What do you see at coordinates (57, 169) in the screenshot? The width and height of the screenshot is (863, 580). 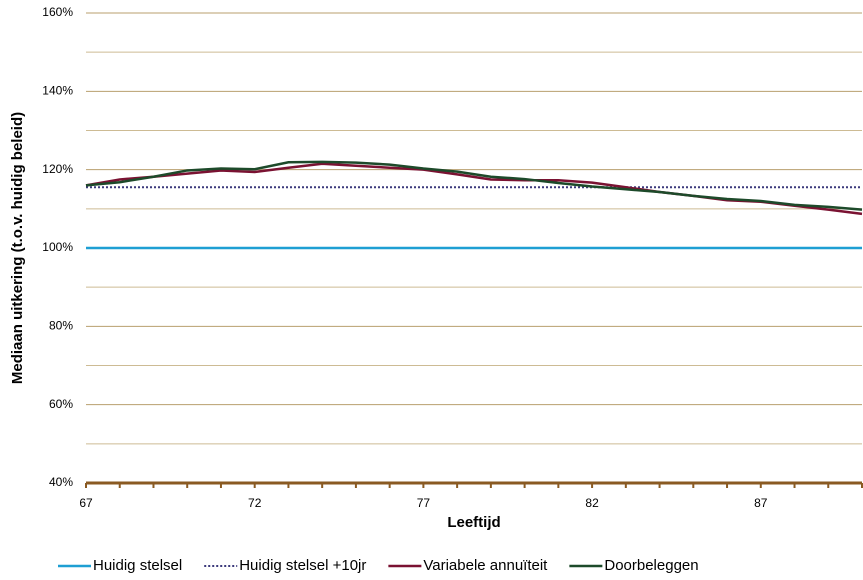 I see `y-tick-label: 120%` at bounding box center [57, 169].